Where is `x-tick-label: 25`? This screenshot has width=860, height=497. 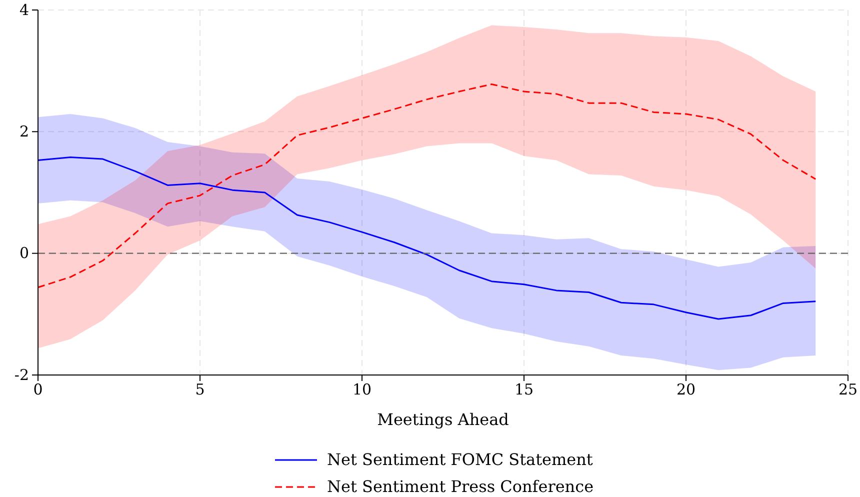
x-tick-label: 25 is located at coordinates (848, 389).